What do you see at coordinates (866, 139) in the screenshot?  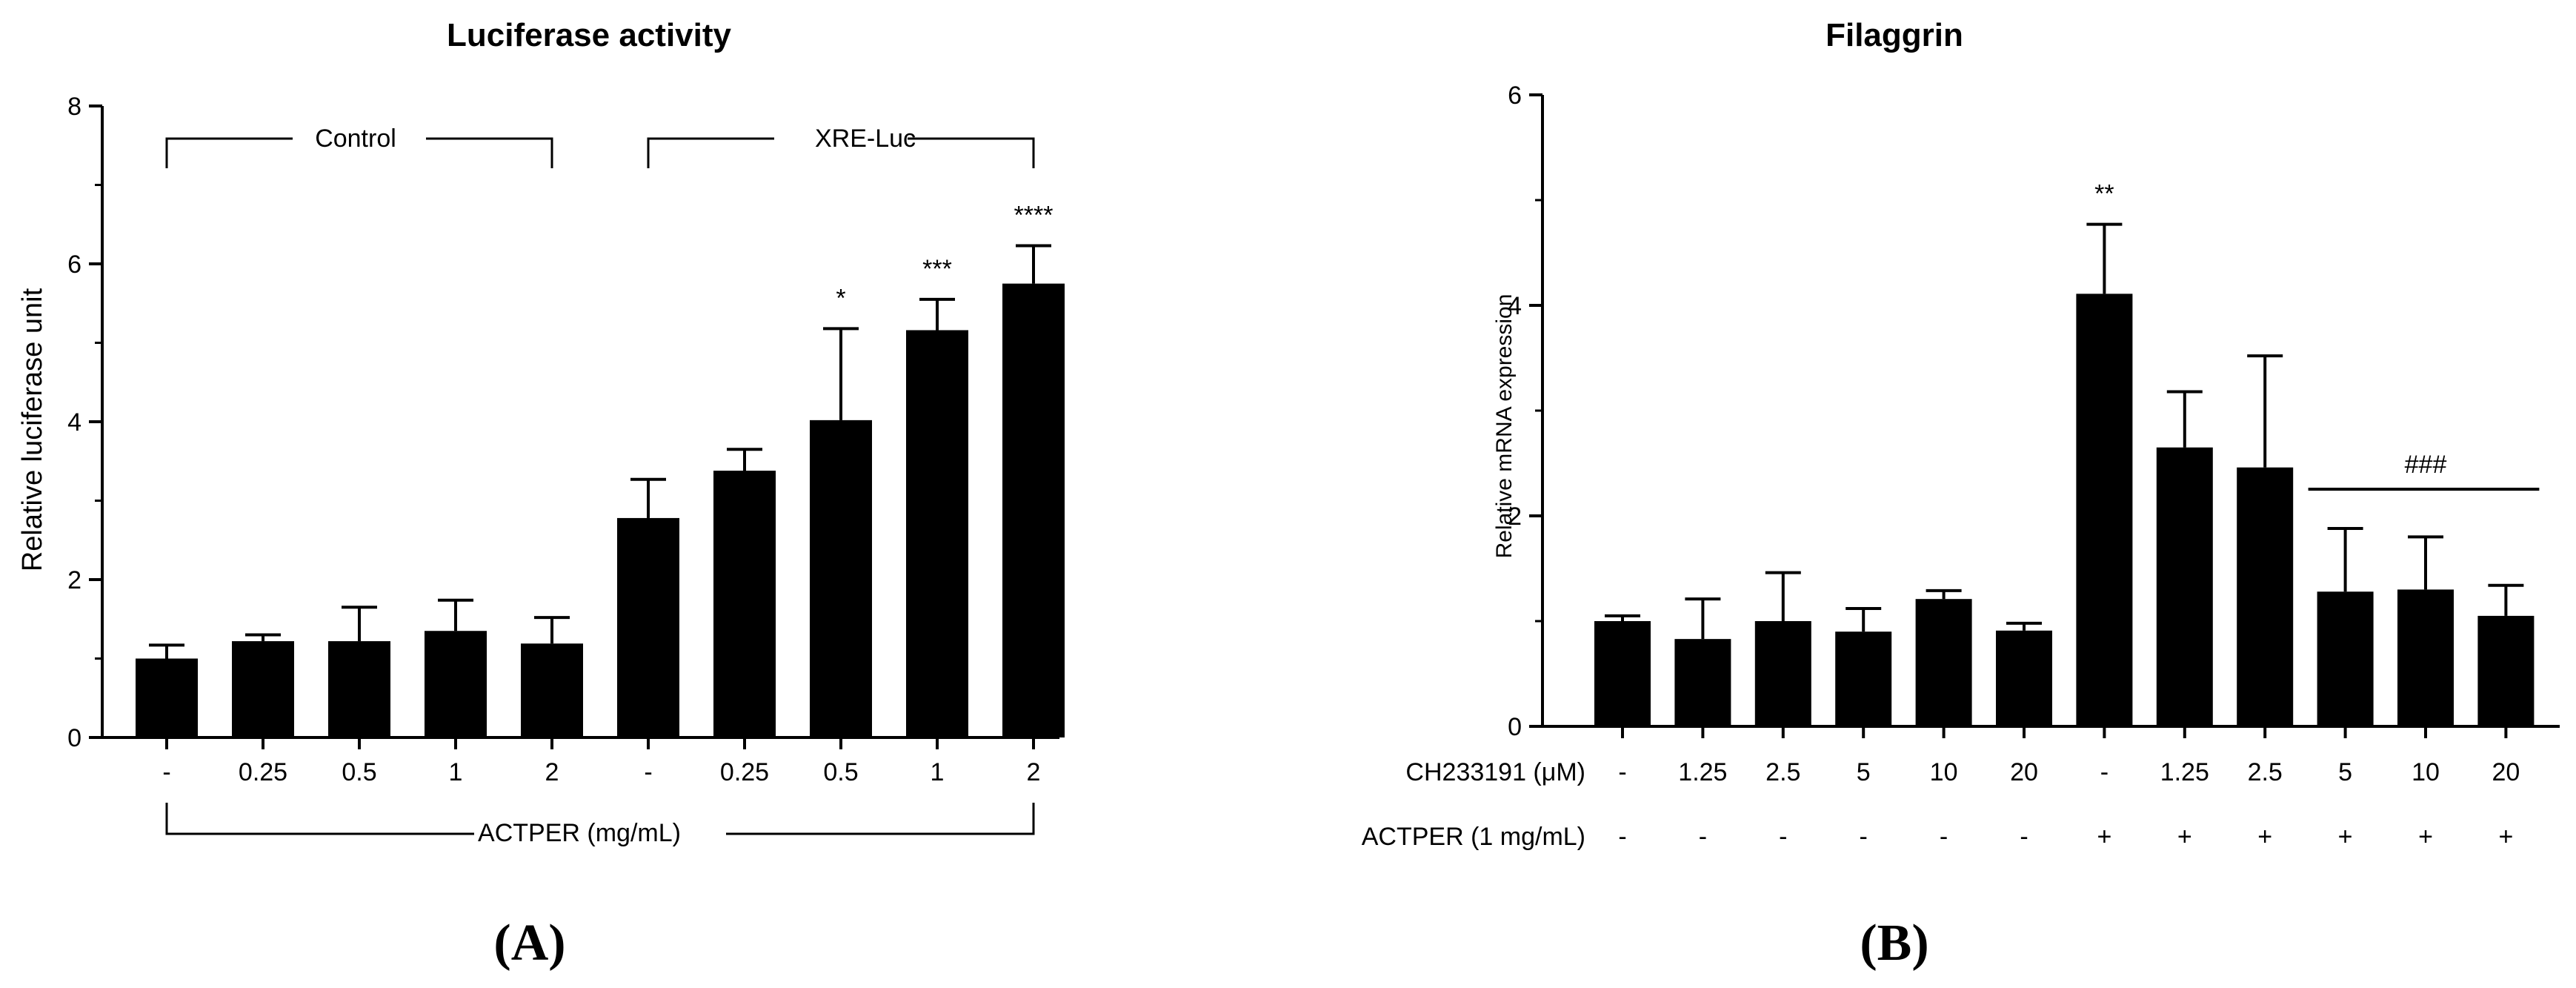 I see `chart-a-group-xre-label: XRE-Luc` at bounding box center [866, 139].